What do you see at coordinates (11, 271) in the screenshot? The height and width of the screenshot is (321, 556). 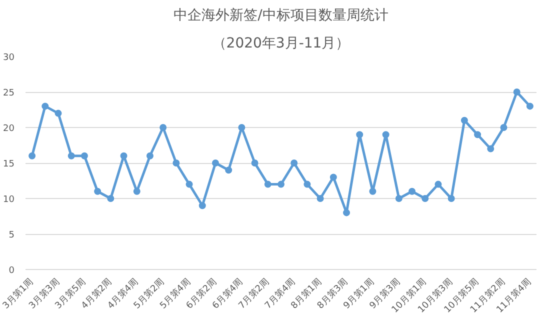 I see `y-tick-label: 0` at bounding box center [11, 271].